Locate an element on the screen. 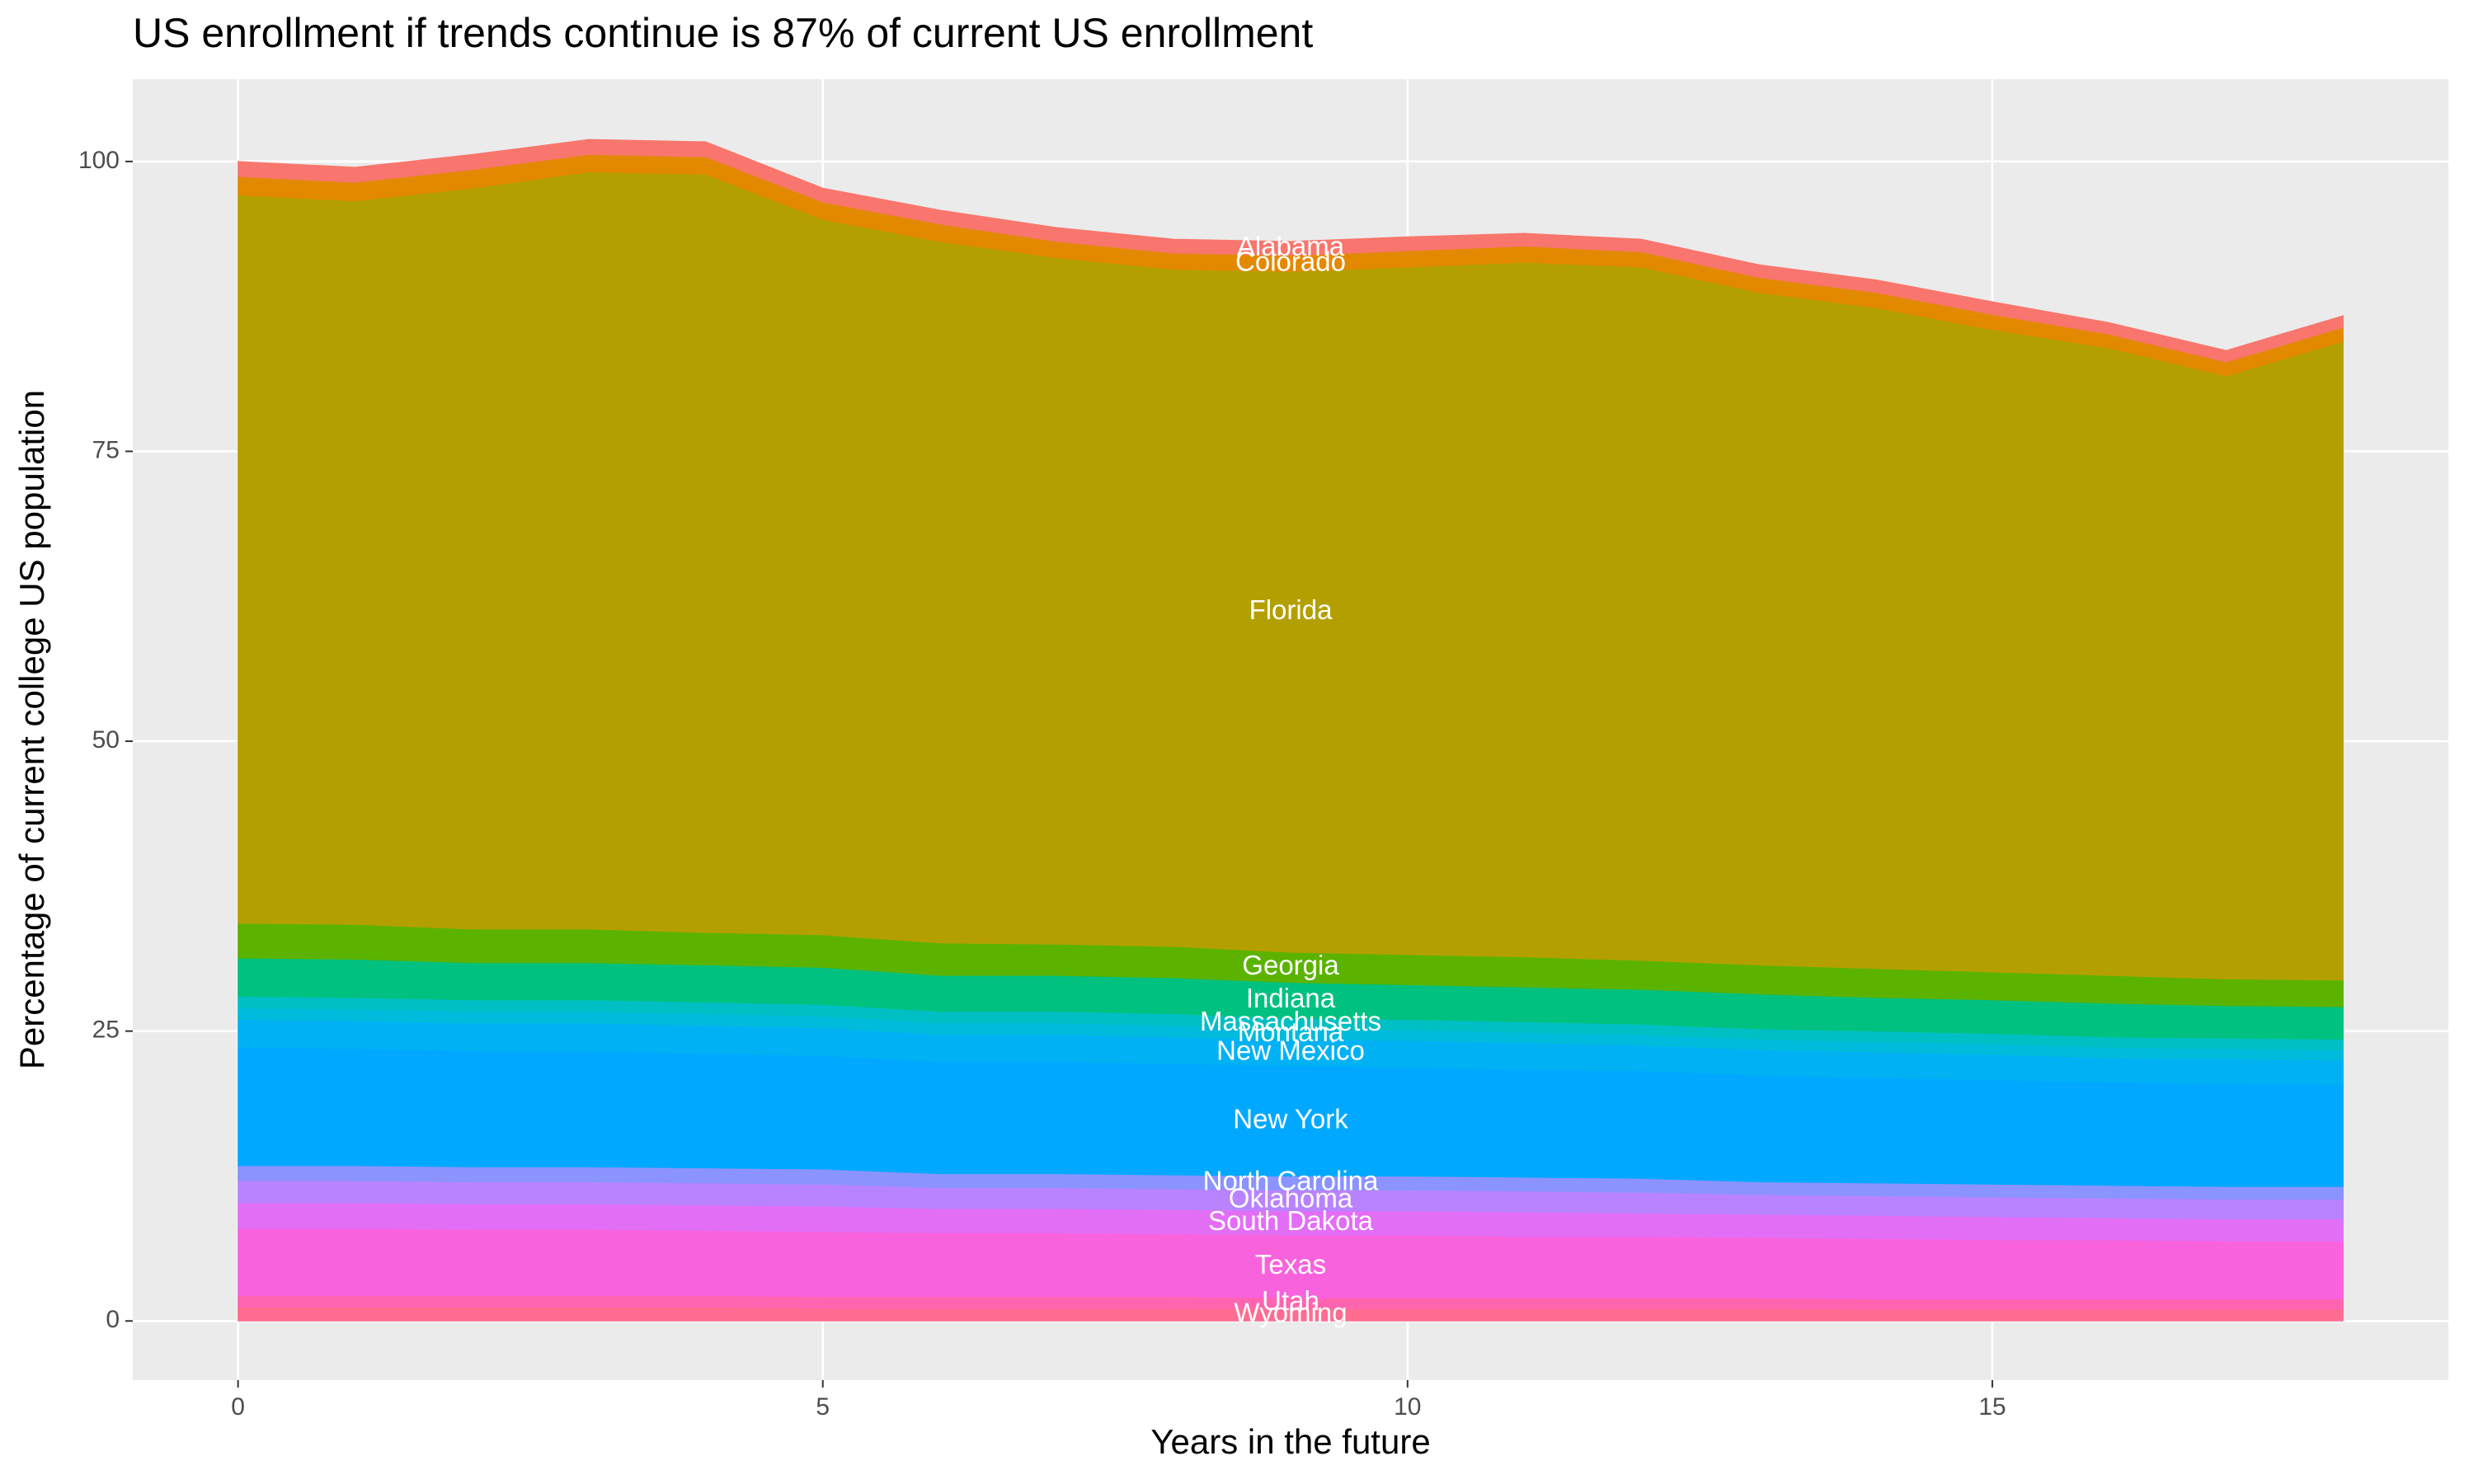  y-tick-label: 50 is located at coordinates (106, 740).